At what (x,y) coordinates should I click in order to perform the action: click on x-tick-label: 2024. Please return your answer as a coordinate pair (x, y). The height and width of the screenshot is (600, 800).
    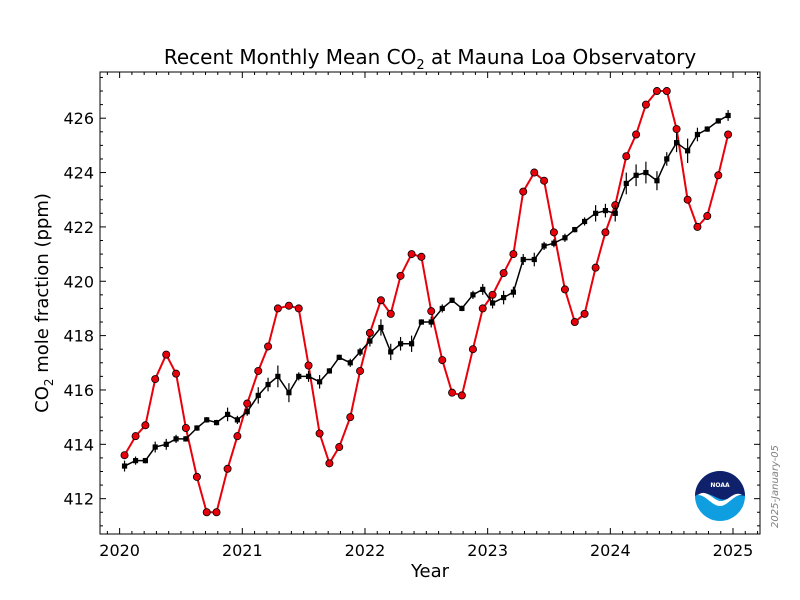
    Looking at the image, I should click on (610, 550).